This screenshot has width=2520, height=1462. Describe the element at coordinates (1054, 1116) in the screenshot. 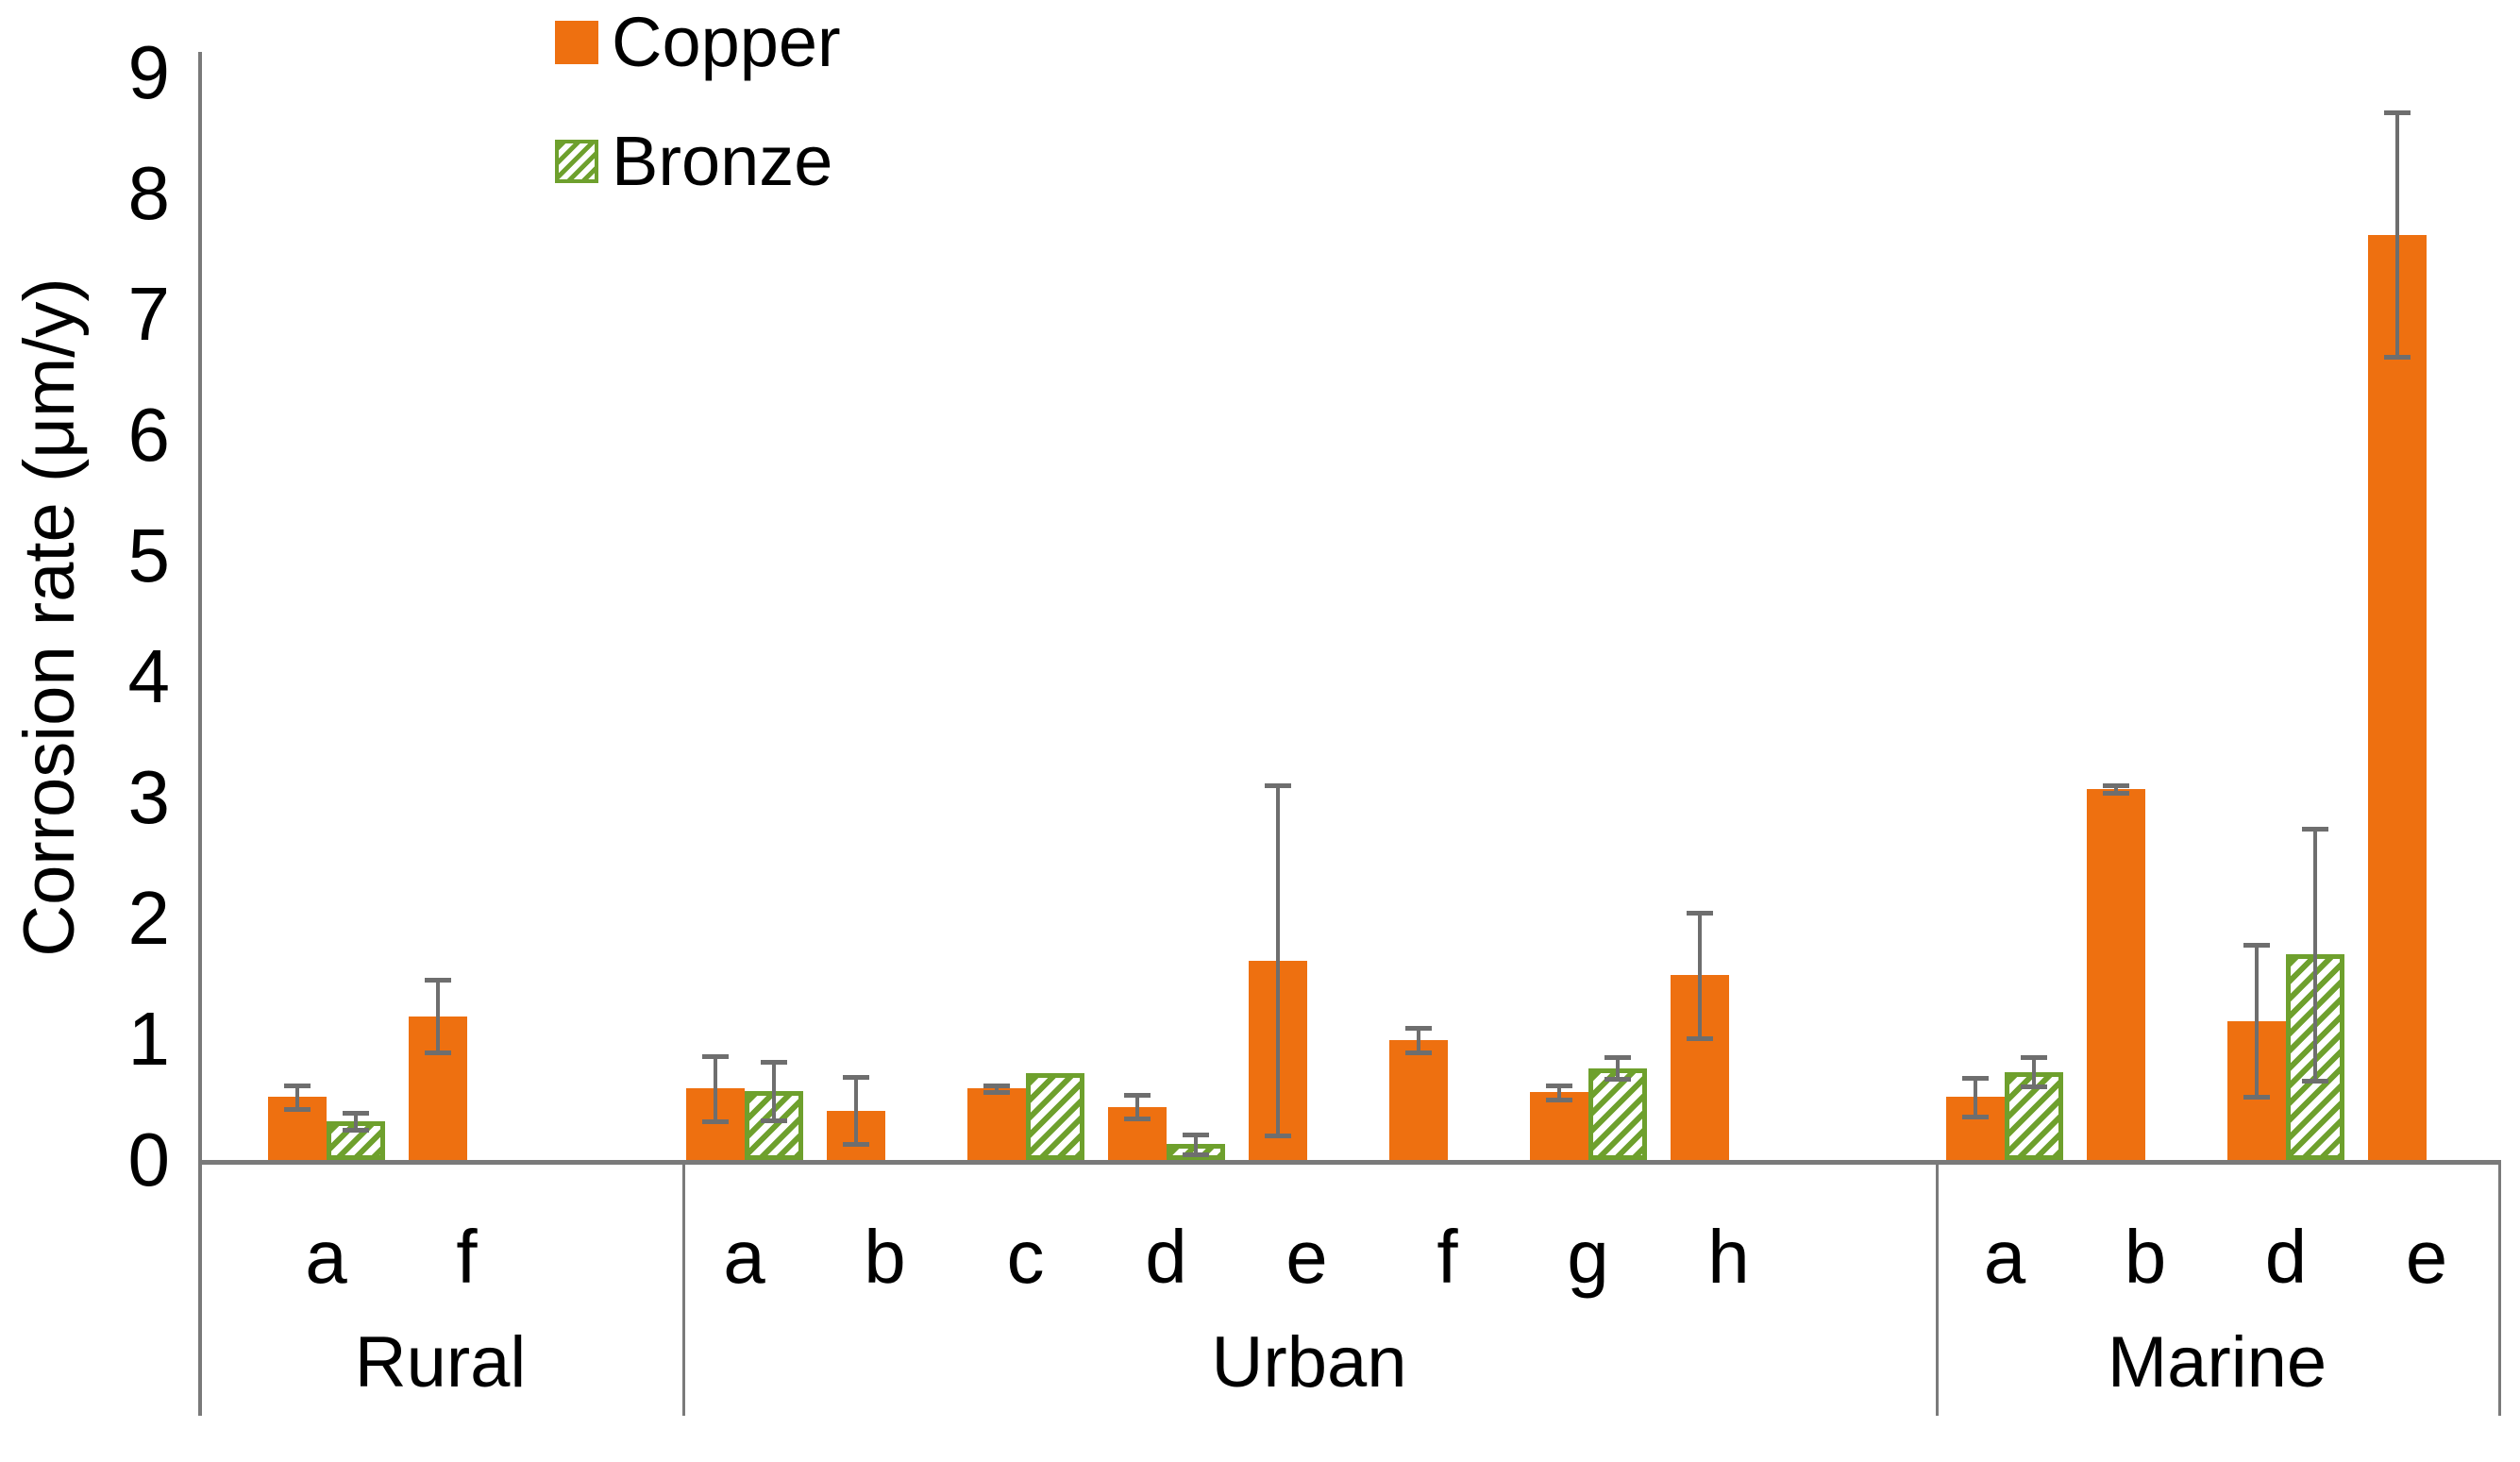

I see `bar-bronze-urban-c` at that location.